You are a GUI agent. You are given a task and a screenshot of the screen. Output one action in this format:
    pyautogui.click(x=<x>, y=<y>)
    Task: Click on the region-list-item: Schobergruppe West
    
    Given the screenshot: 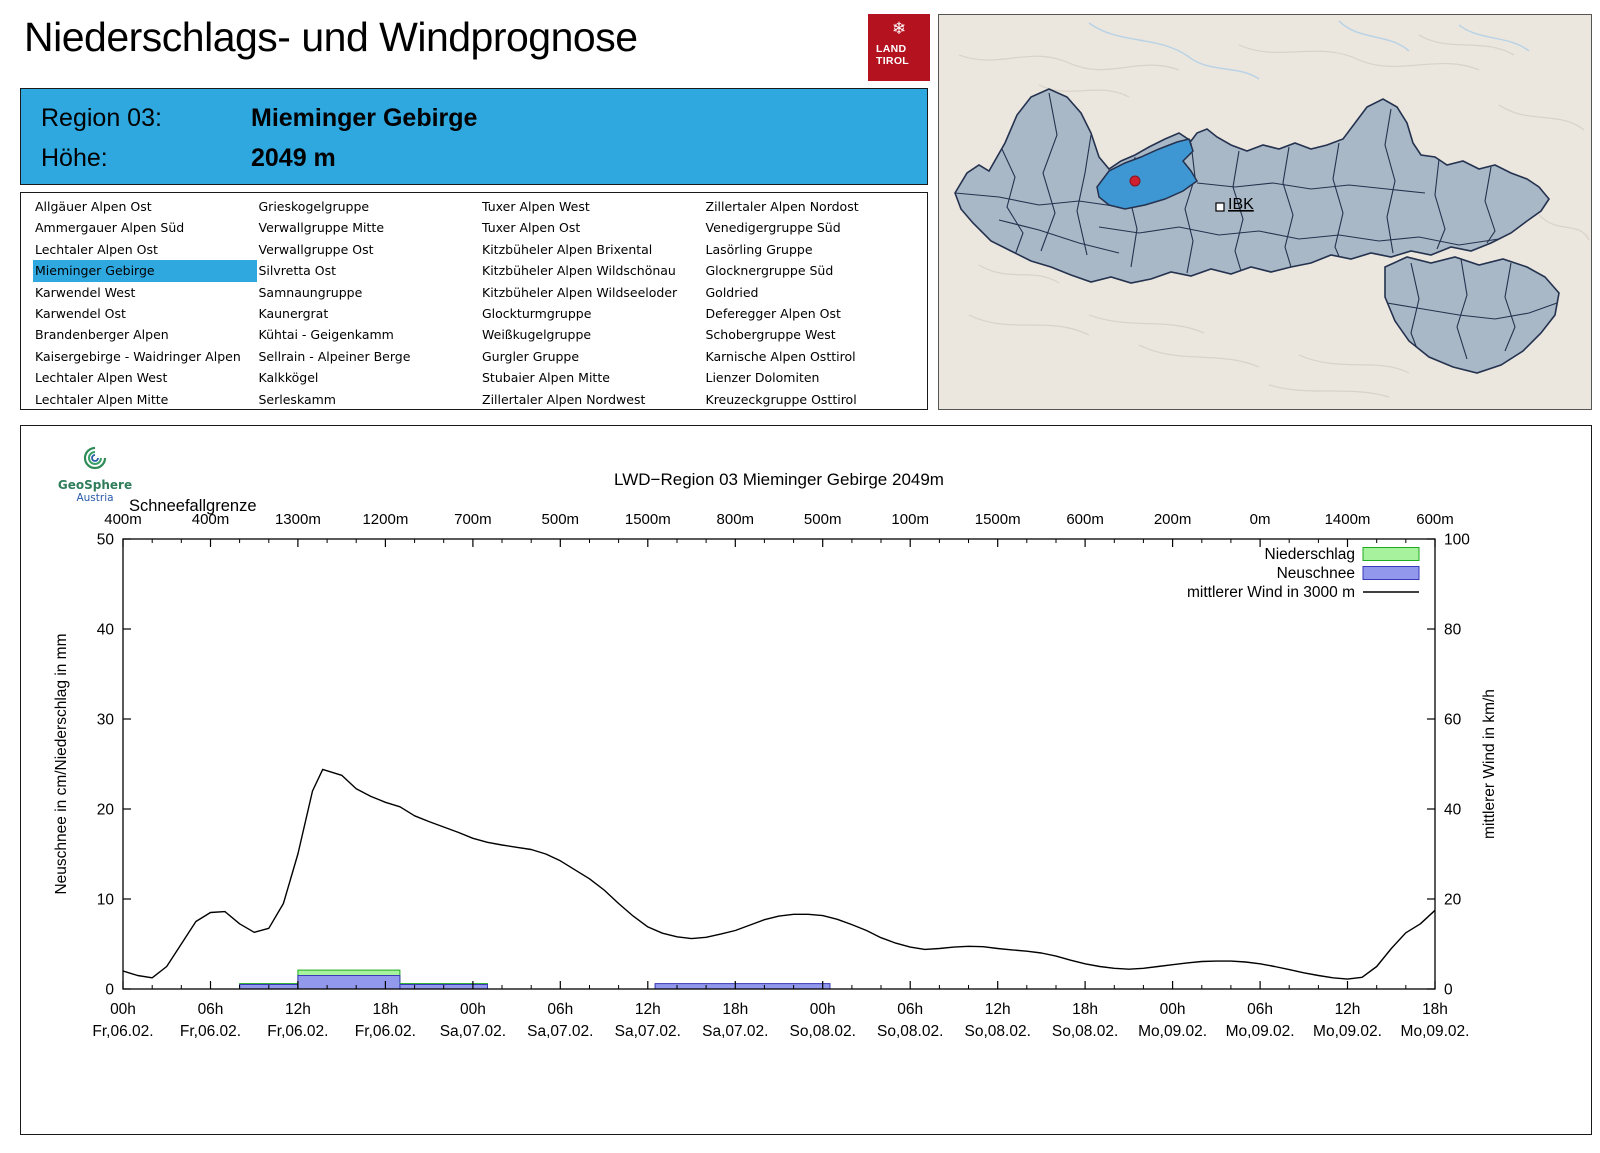 What is the action you would take?
    pyautogui.click(x=770, y=335)
    